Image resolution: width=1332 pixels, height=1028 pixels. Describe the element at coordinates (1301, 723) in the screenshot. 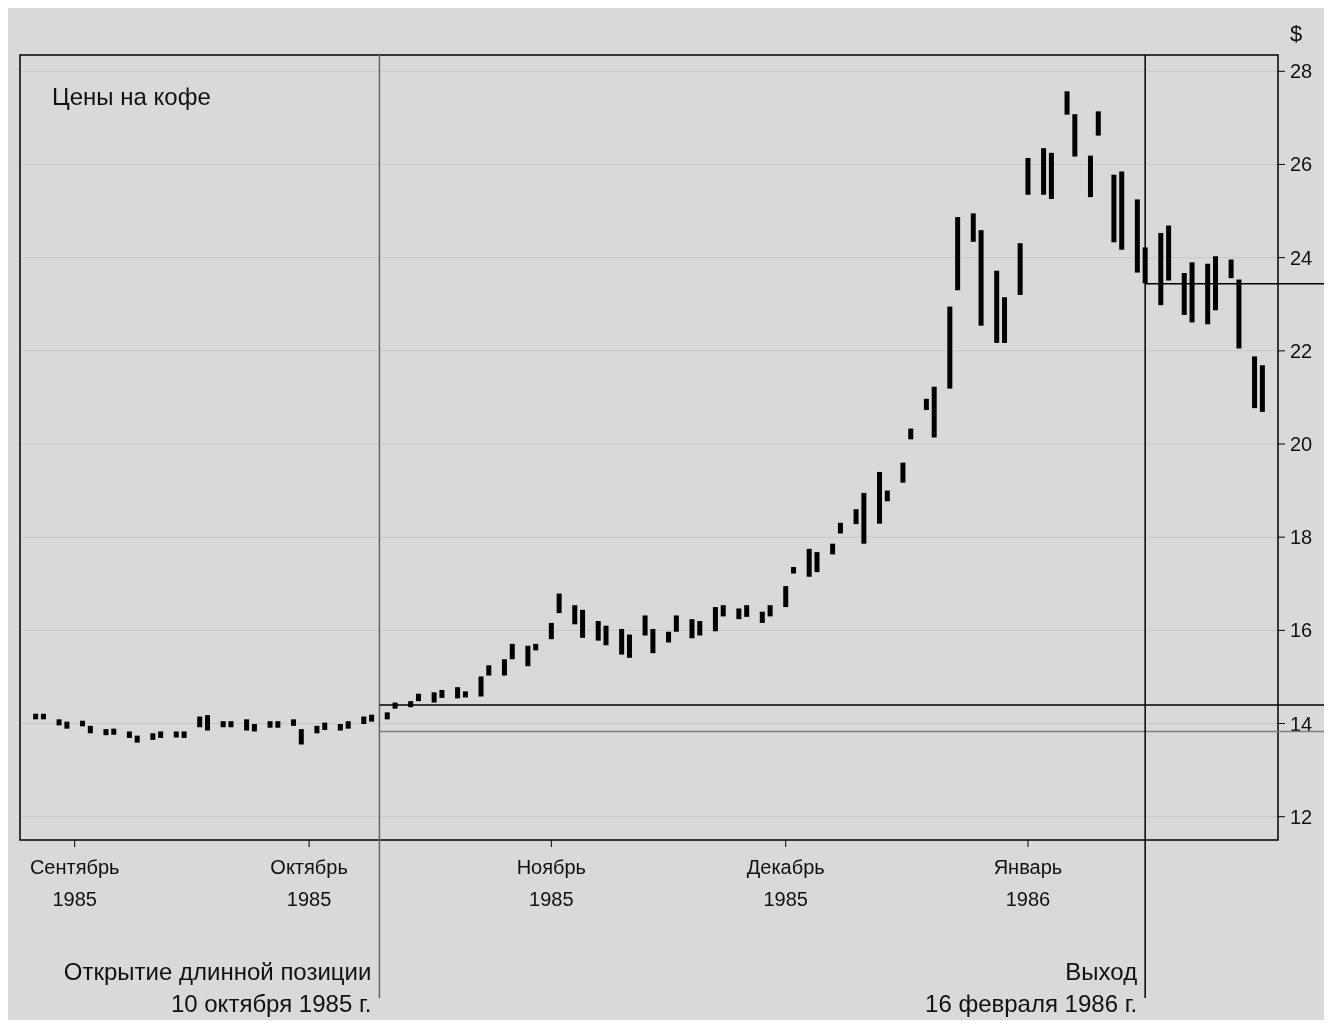

I see `y-tick-label: 14` at that location.